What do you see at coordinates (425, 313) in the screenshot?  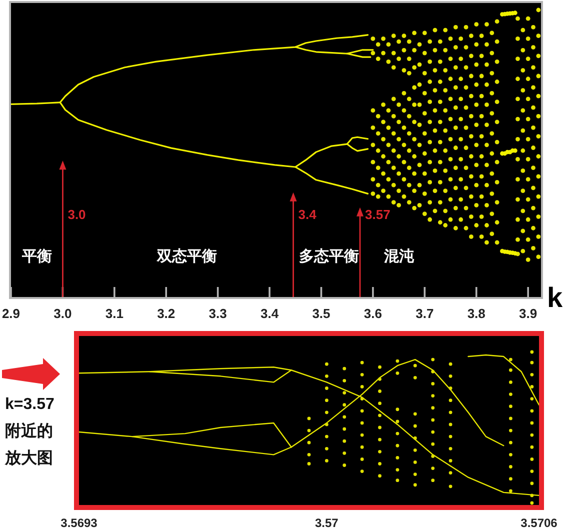 I see `x-tick-label: 3.7` at bounding box center [425, 313].